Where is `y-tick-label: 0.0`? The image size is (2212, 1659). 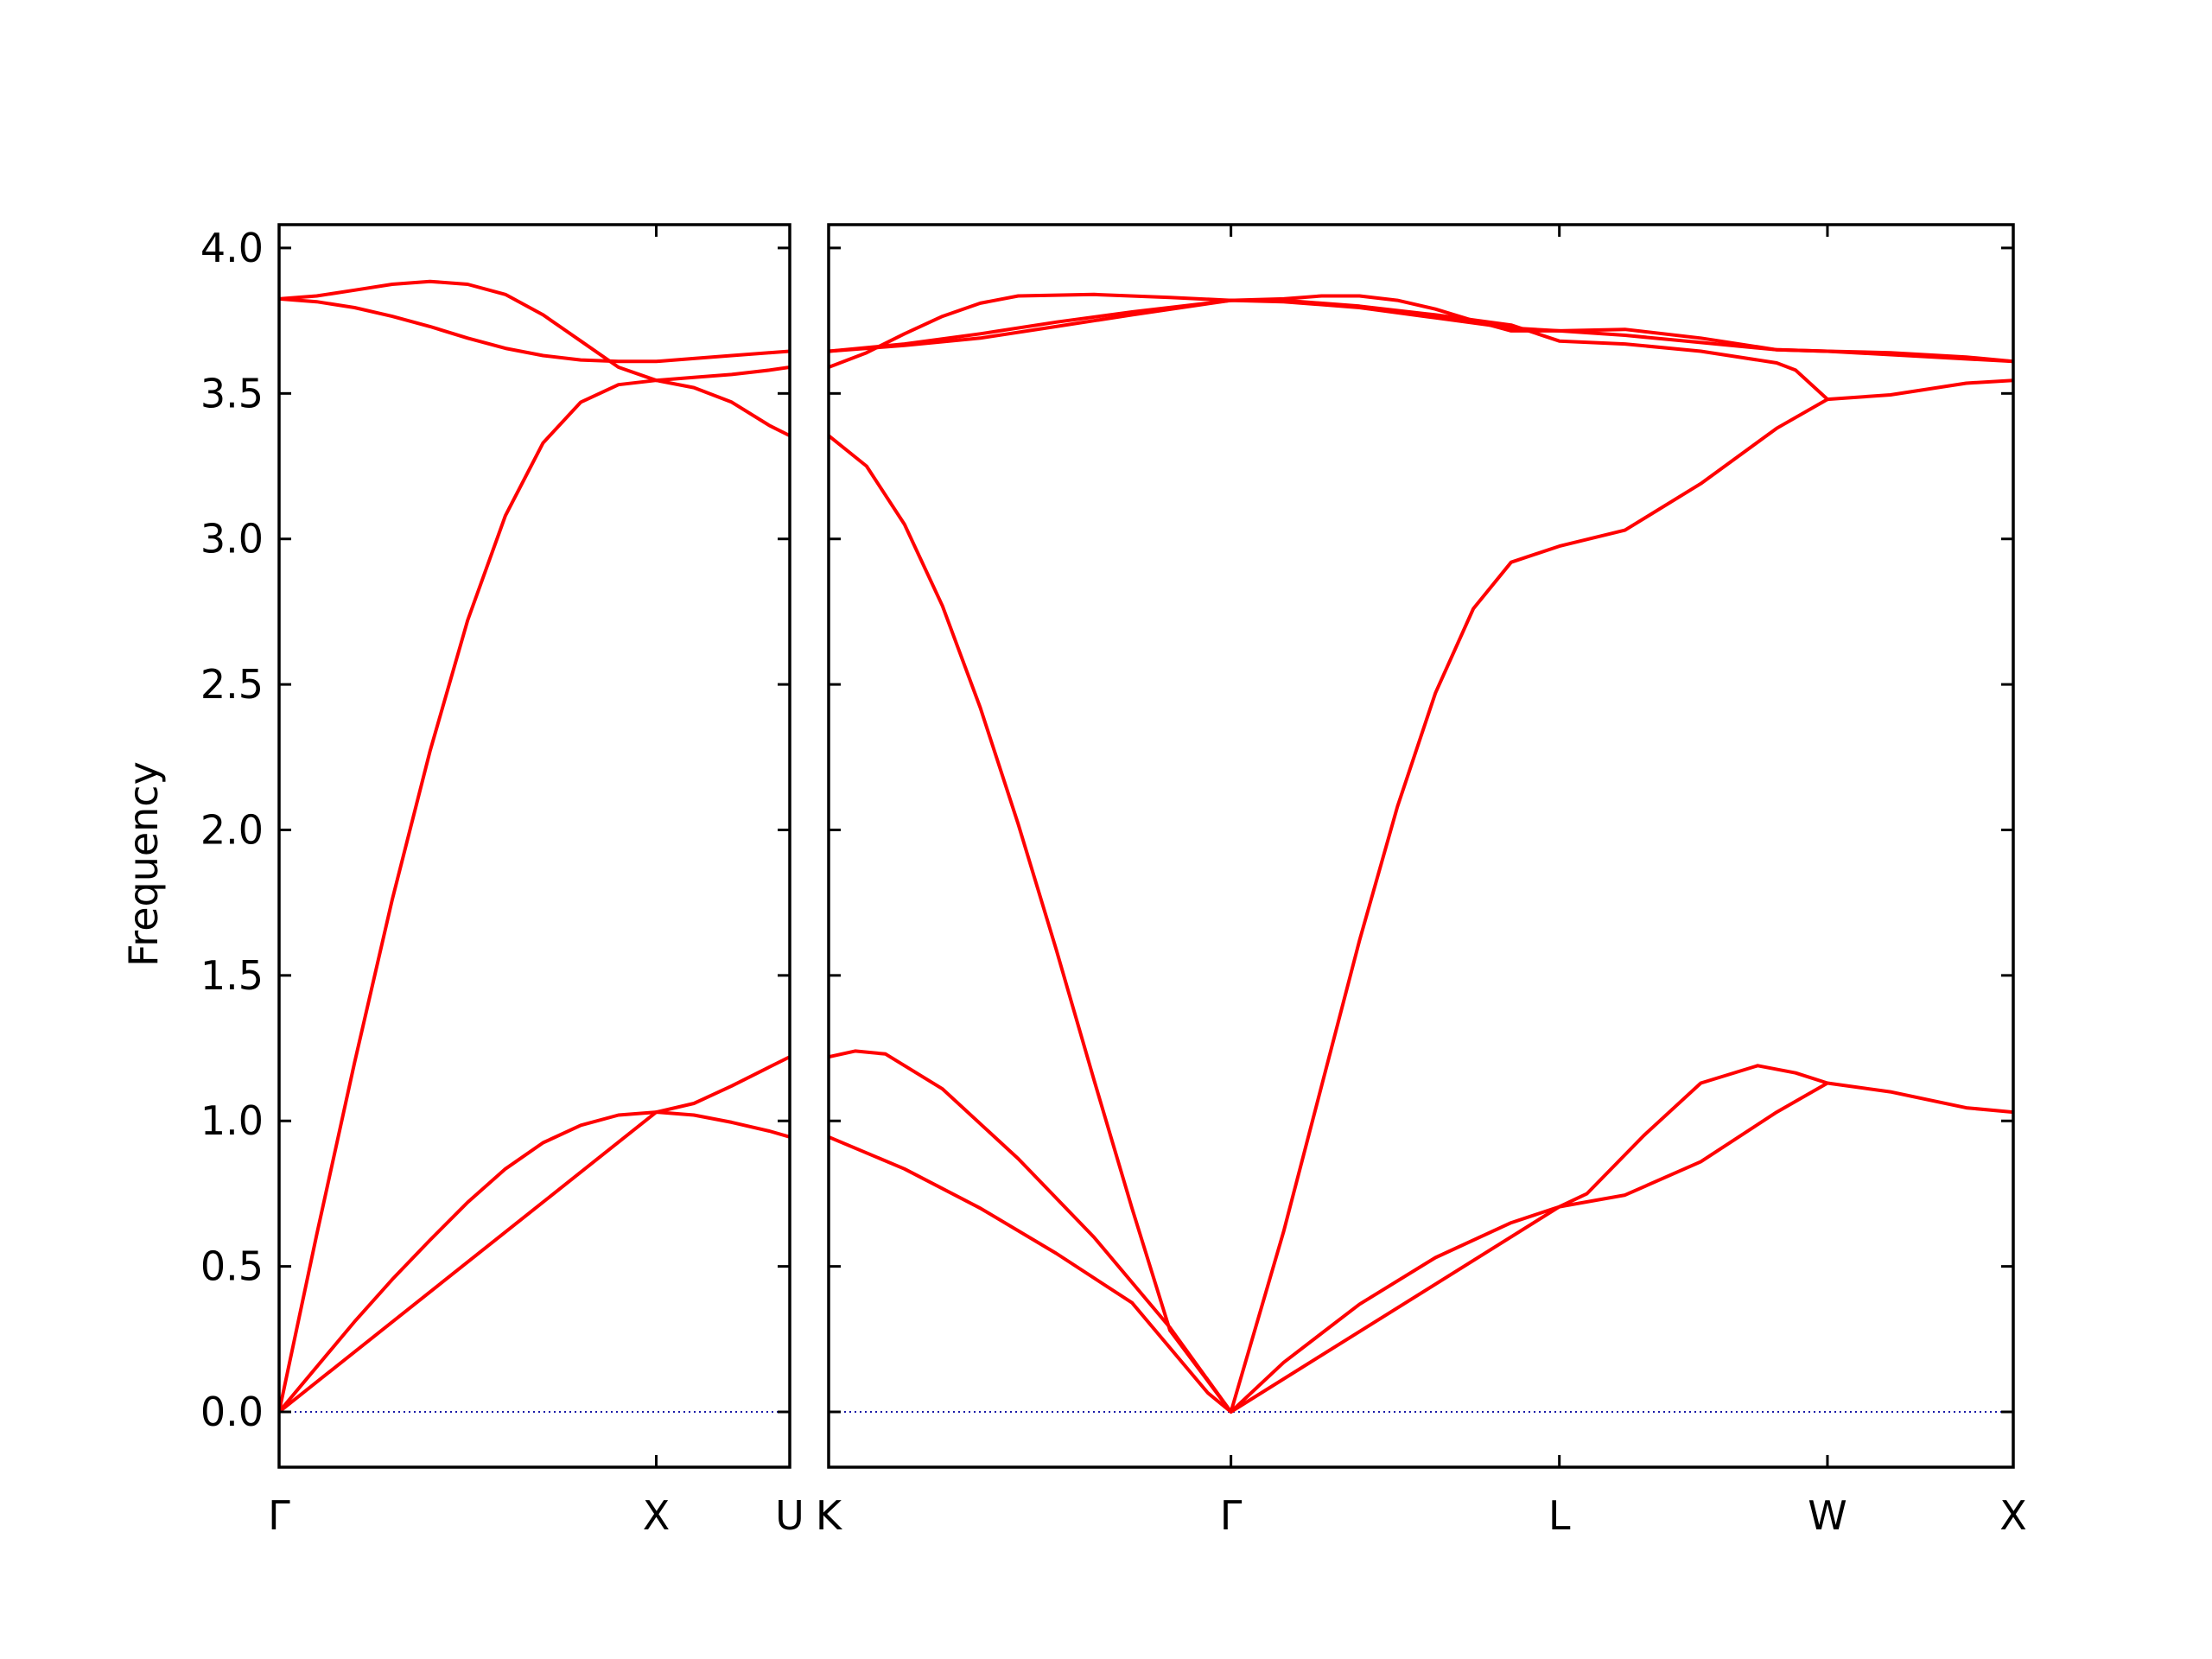
y-tick-label: 0.0 is located at coordinates (232, 1412).